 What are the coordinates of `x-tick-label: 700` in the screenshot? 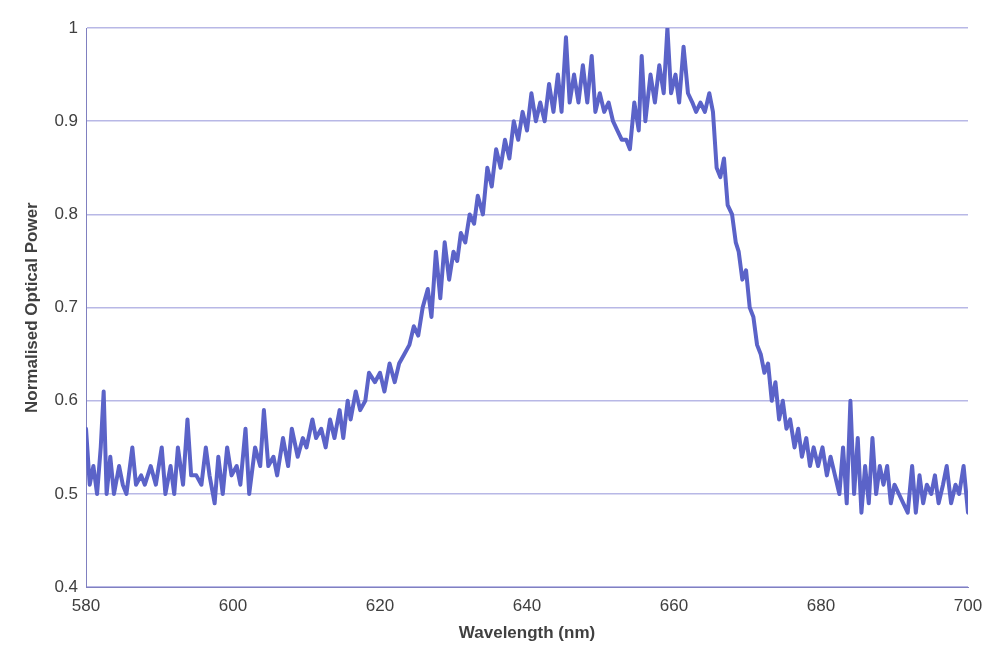 It's located at (968, 606).